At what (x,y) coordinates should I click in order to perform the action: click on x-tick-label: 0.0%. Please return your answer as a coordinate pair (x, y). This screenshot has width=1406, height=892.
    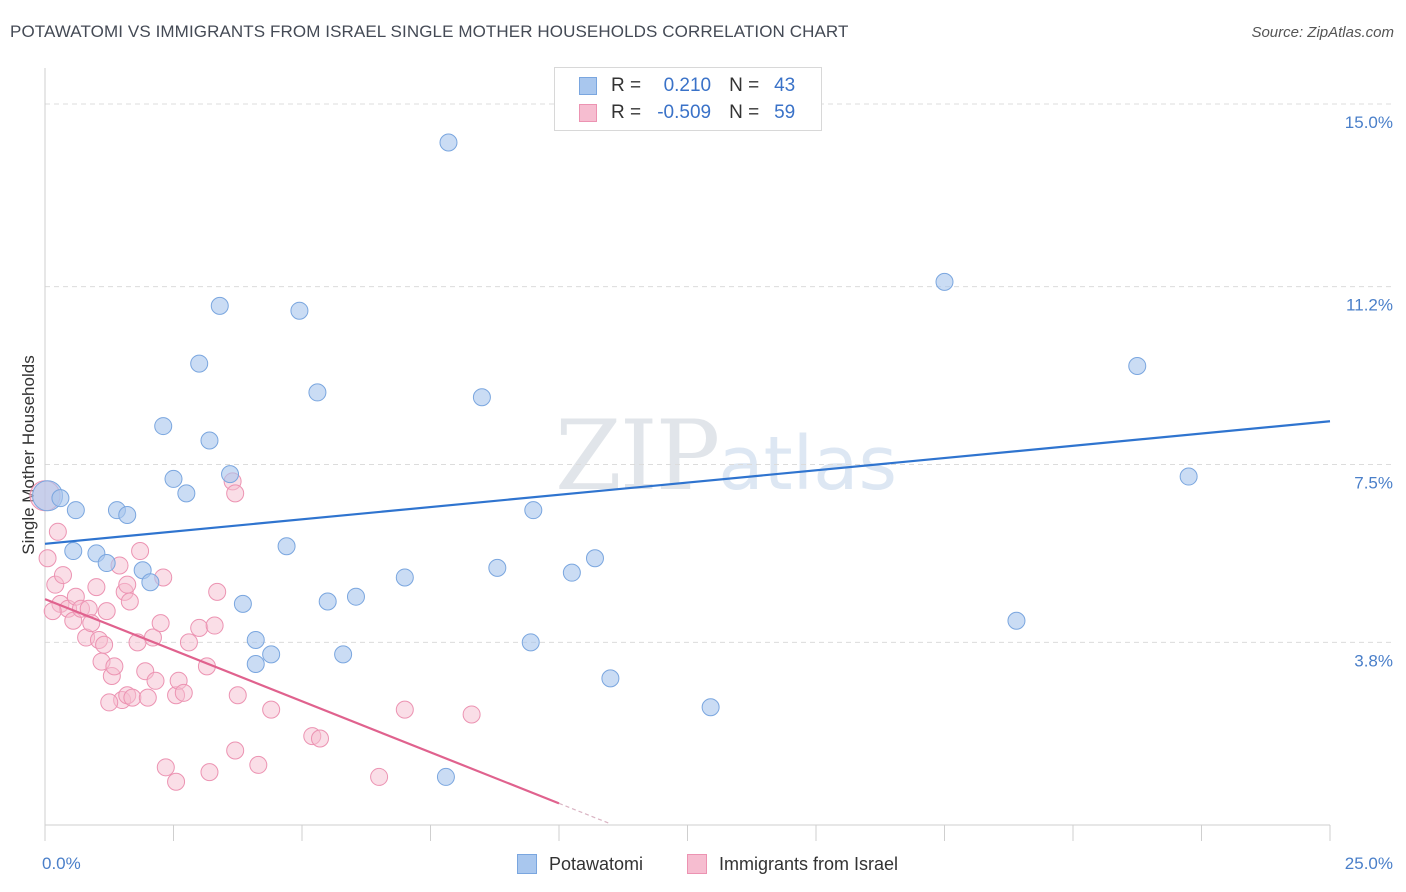
    Looking at the image, I should click on (61, 863).